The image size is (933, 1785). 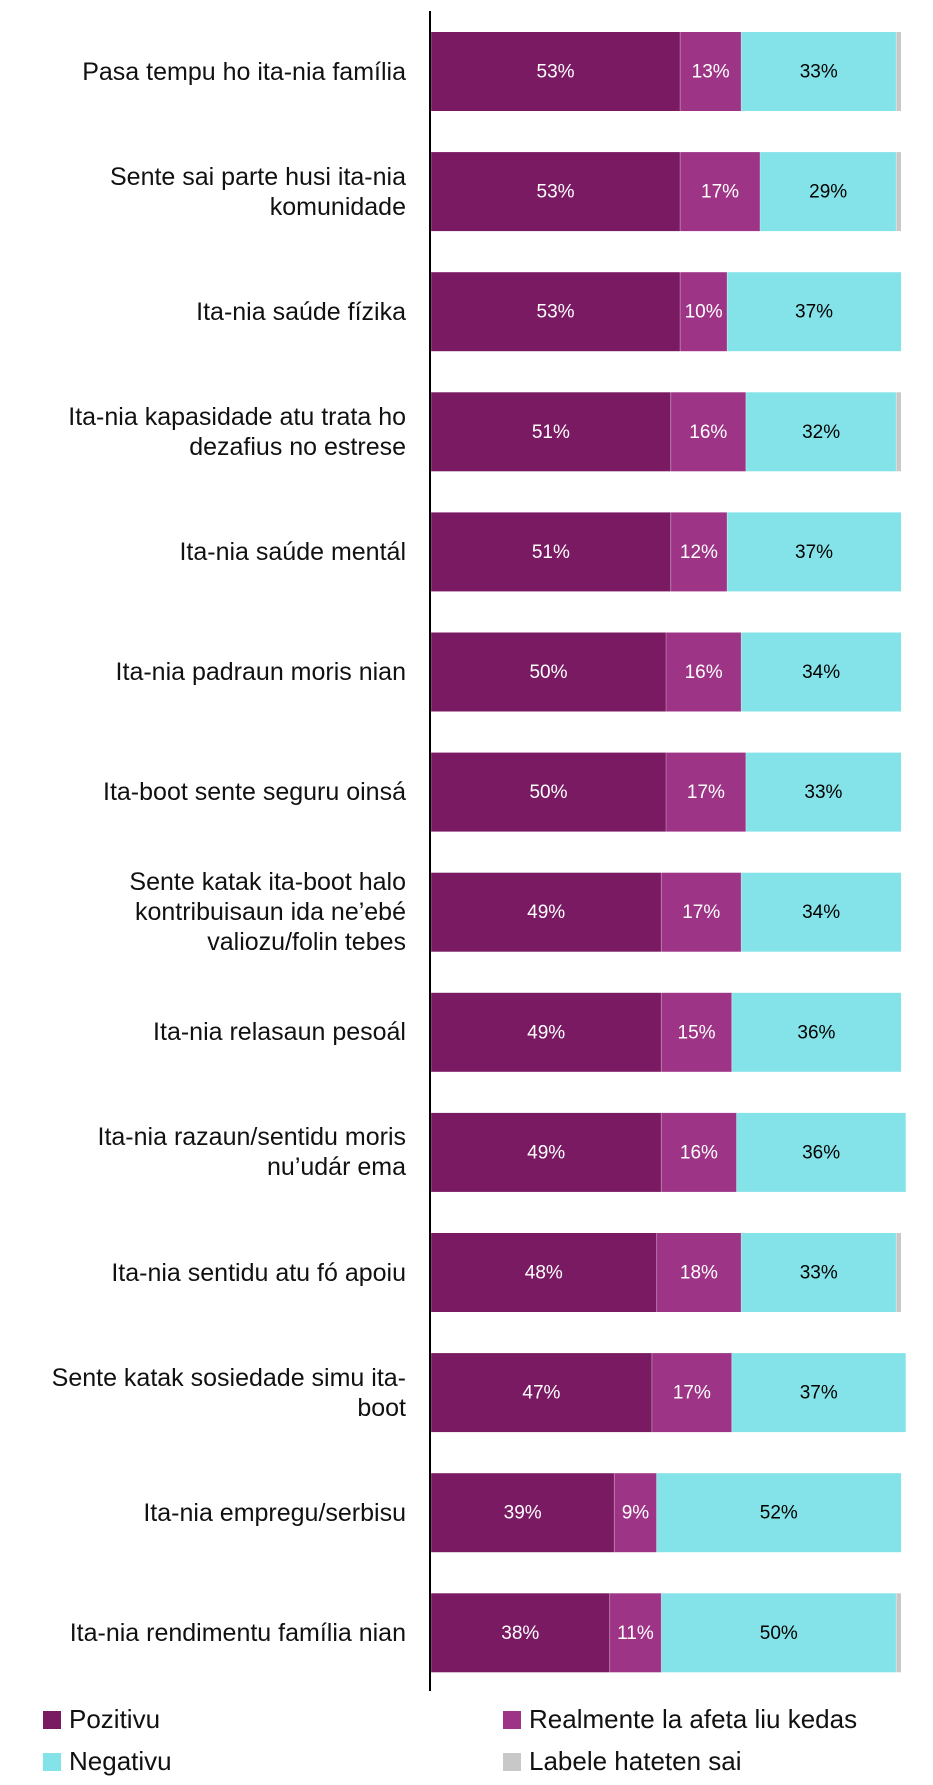 I want to click on category-label: Sente katak sosiedade simu ita-boot, so click(x=228, y=1392).